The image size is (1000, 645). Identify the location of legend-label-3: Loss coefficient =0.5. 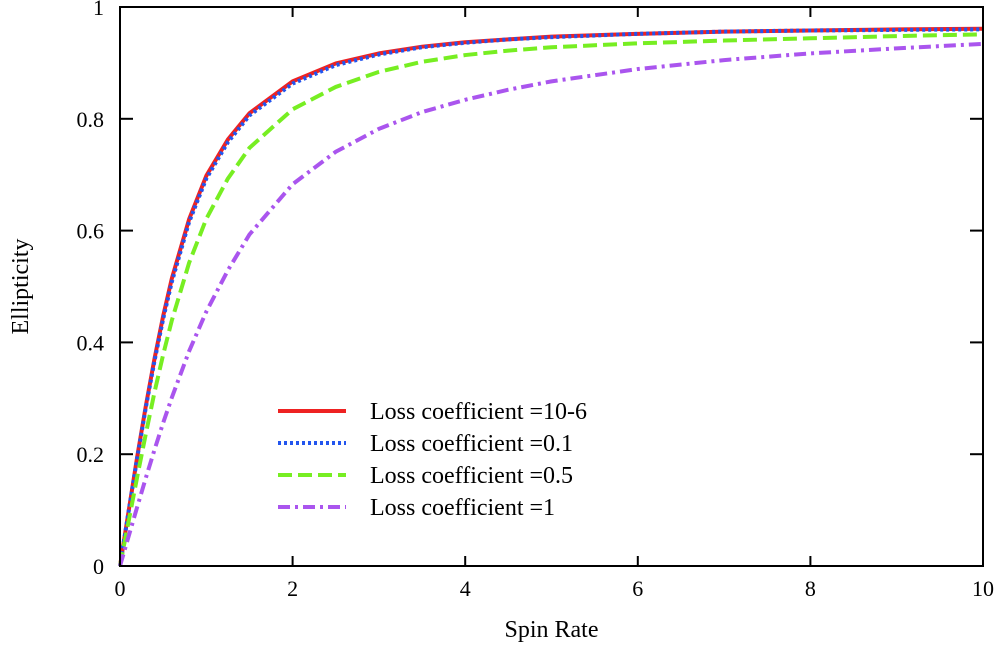
(471, 476).